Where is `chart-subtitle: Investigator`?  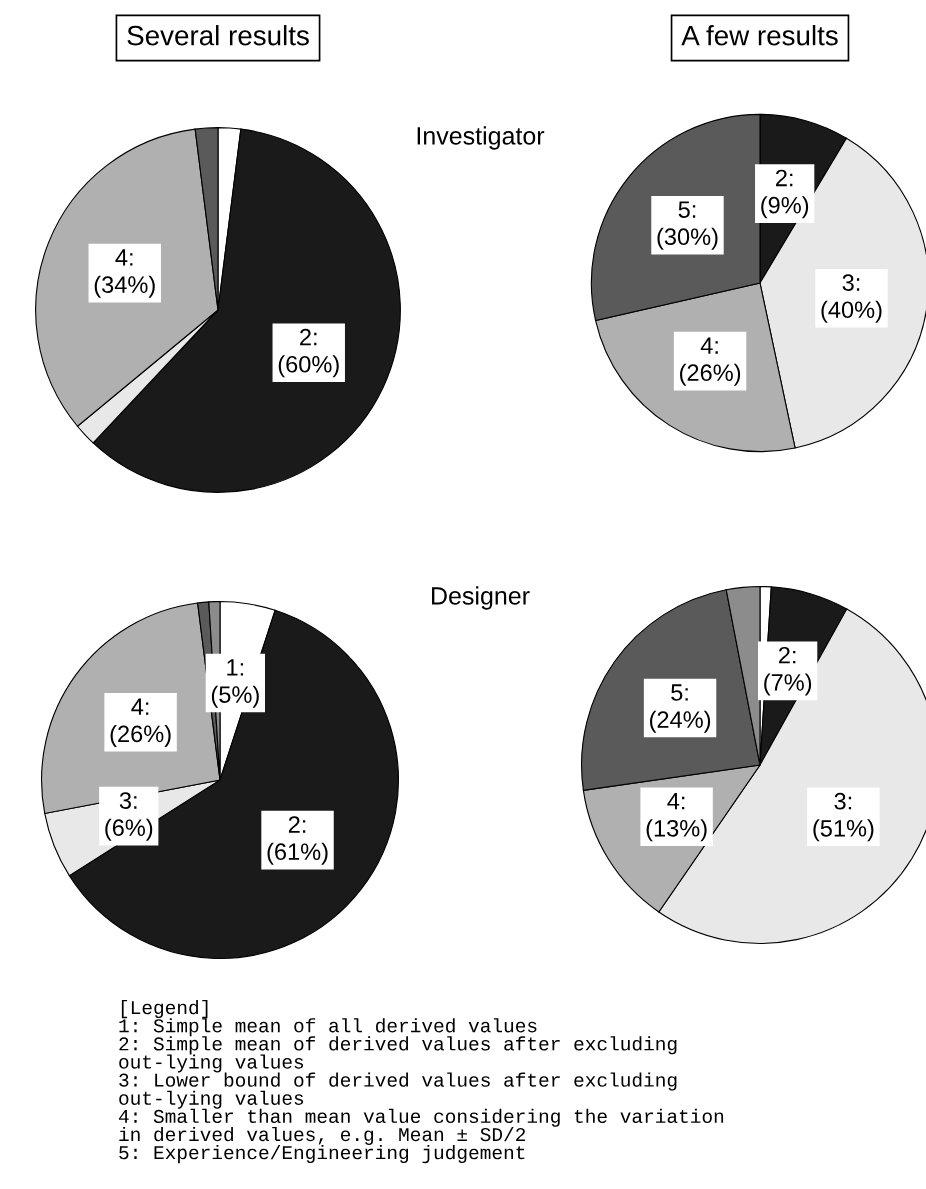
chart-subtitle: Investigator is located at coordinates (481, 138).